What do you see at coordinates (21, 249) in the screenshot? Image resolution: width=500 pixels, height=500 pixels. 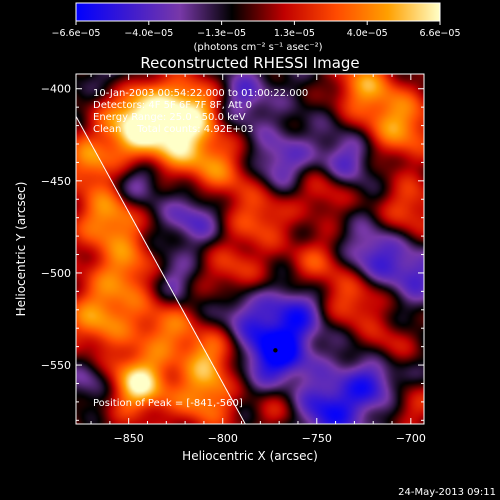 I see `y-axis-label: Heliocentric Y (arcsec)` at bounding box center [21, 249].